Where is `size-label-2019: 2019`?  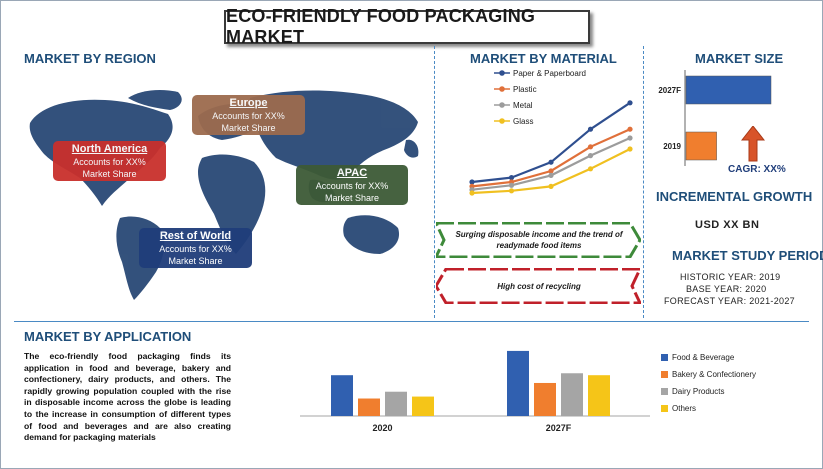 size-label-2019: 2019 is located at coordinates (672, 146).